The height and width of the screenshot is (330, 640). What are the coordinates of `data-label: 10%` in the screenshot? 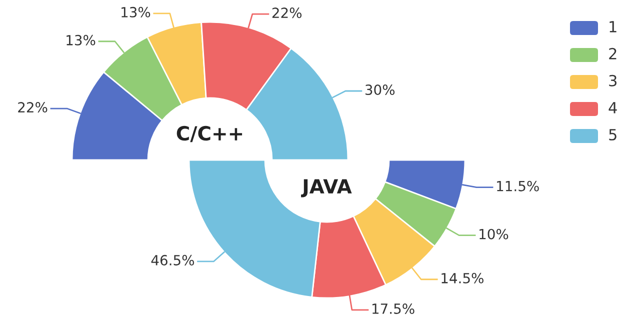 It's located at (494, 234).